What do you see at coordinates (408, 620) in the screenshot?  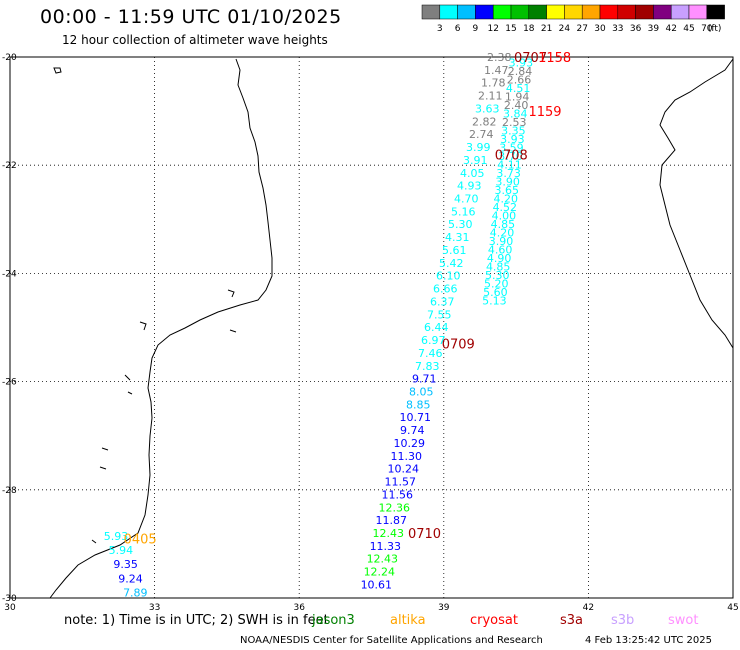 I see `legend-item-altika: altika` at bounding box center [408, 620].